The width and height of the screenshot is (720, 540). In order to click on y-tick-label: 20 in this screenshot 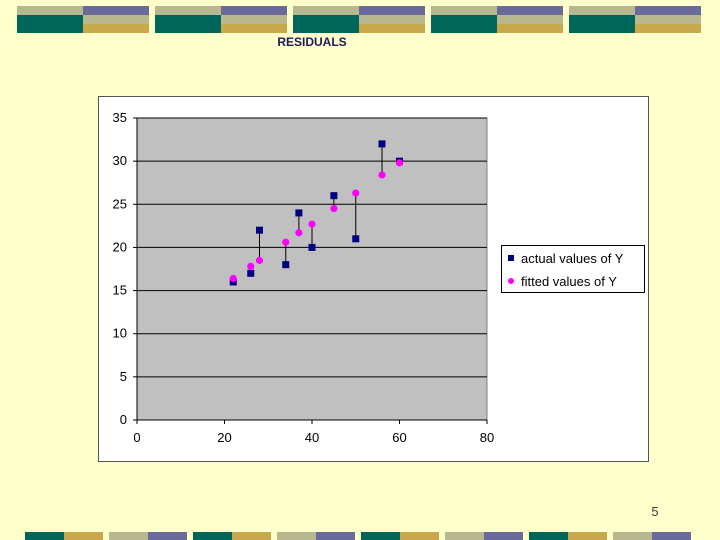, I will do `click(120, 246)`.